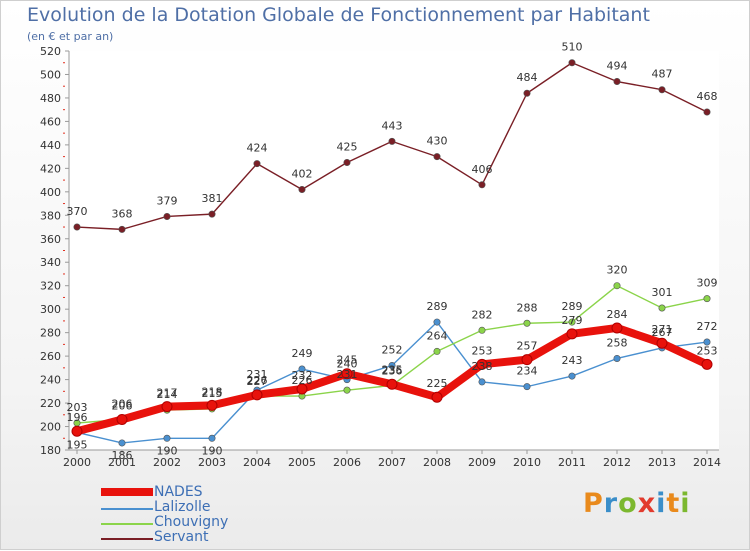 The image size is (750, 551). Describe the element at coordinates (617, 342) in the screenshot. I see `data-label-lalizolle: 258` at that location.